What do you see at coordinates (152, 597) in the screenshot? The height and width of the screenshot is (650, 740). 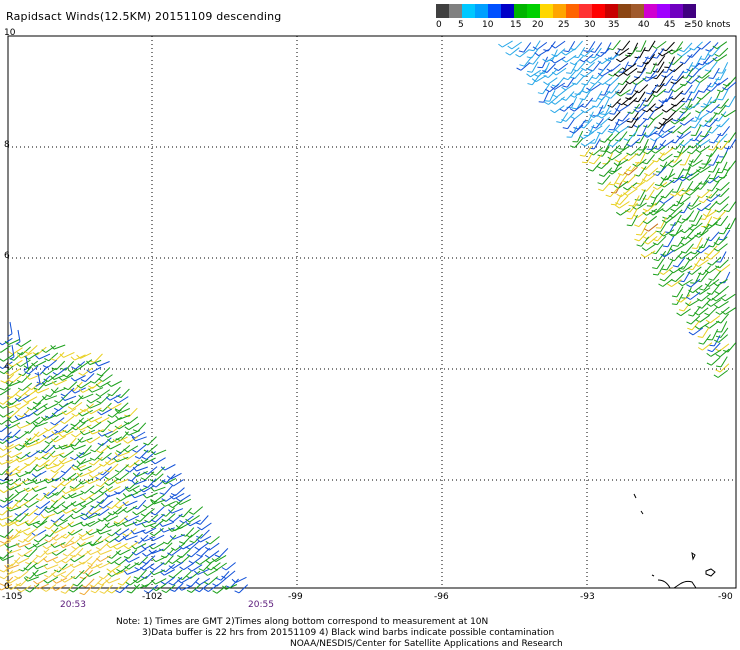 I see `x-tick-label: -102` at bounding box center [152, 597].